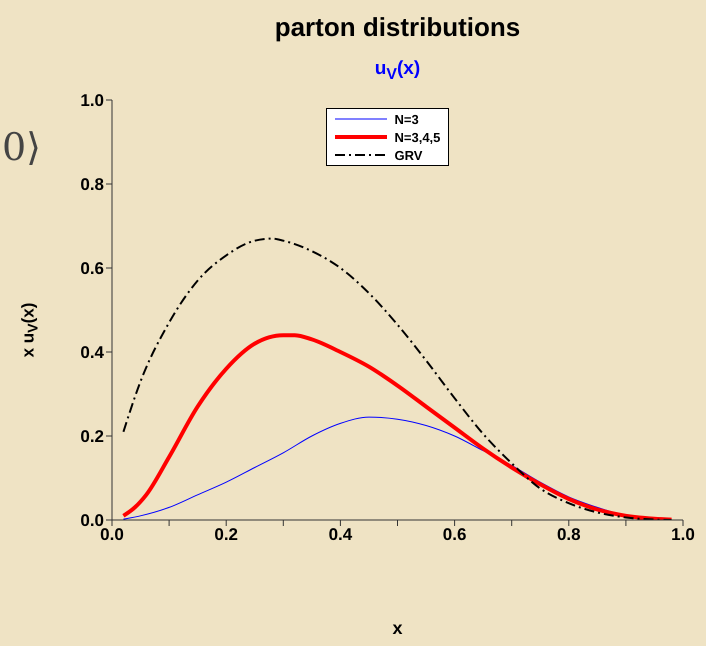 The image size is (706, 646). What do you see at coordinates (683, 534) in the screenshot?
I see `x-tick-label: 1.0` at bounding box center [683, 534].